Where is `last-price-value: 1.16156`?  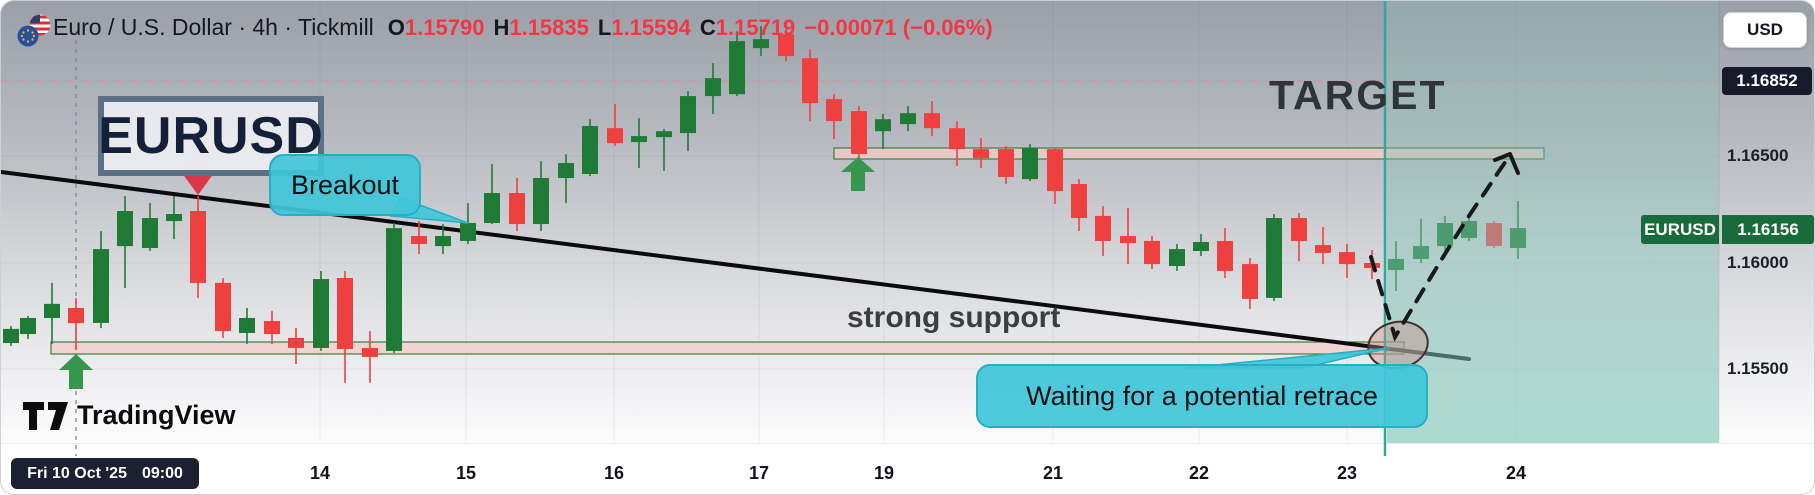 last-price-value: 1.16156 is located at coordinates (1768, 229).